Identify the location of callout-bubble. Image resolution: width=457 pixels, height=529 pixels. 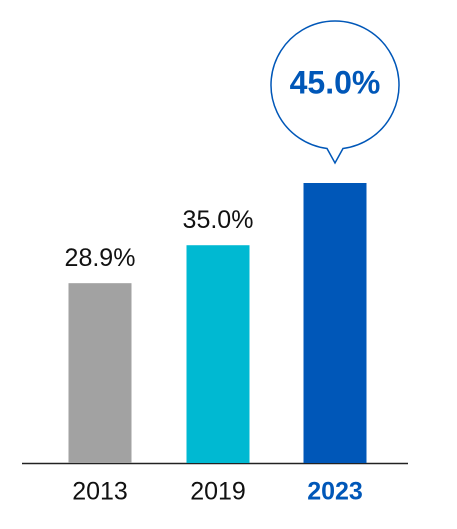
(335, 92).